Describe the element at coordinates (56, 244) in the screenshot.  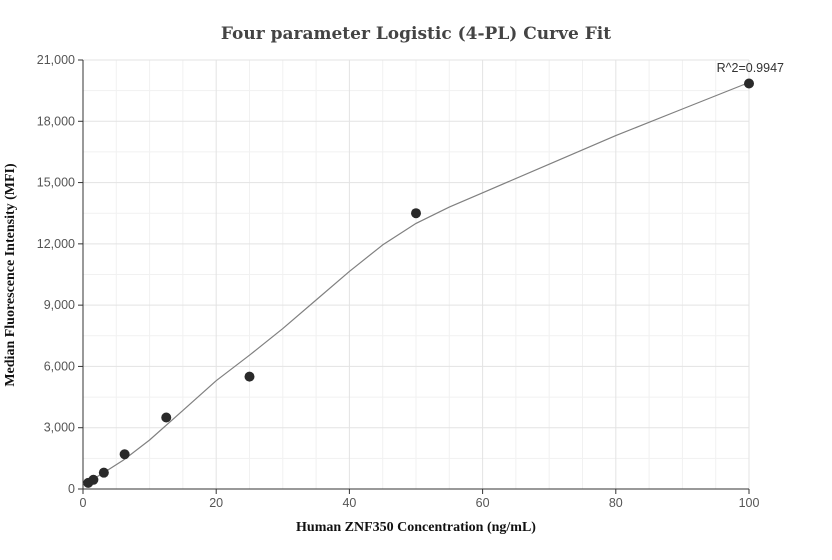
I see `y-tick-label: 12,000` at that location.